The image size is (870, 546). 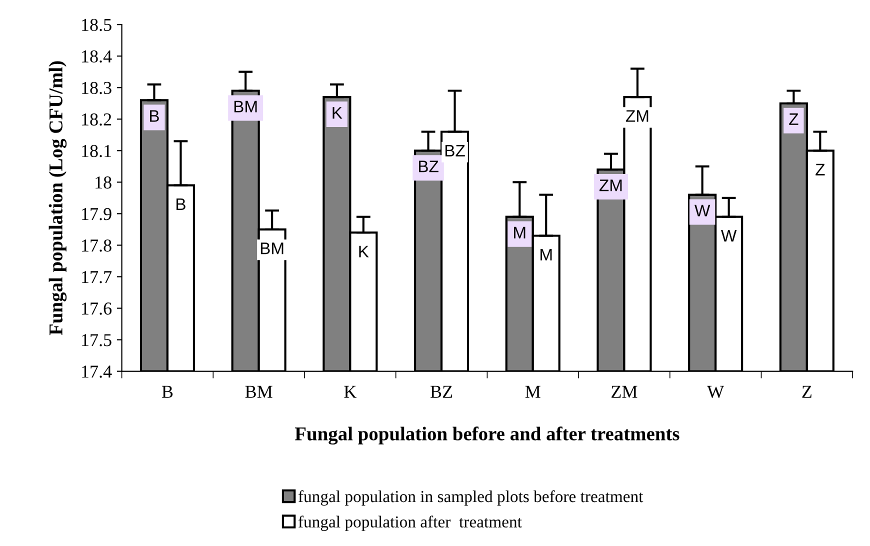 What do you see at coordinates (97, 277) in the screenshot?
I see `y-tick-label: 17.7` at bounding box center [97, 277].